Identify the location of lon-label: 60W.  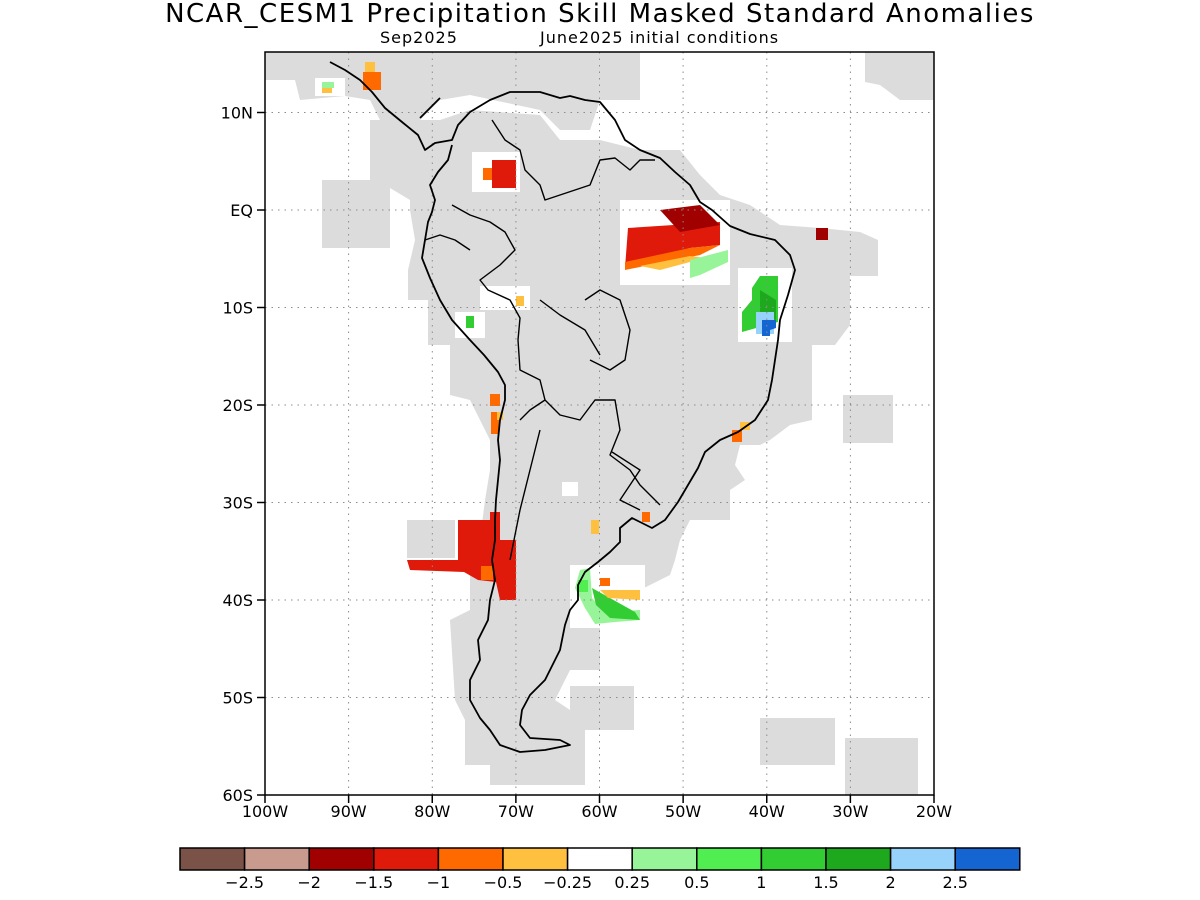
(599, 811).